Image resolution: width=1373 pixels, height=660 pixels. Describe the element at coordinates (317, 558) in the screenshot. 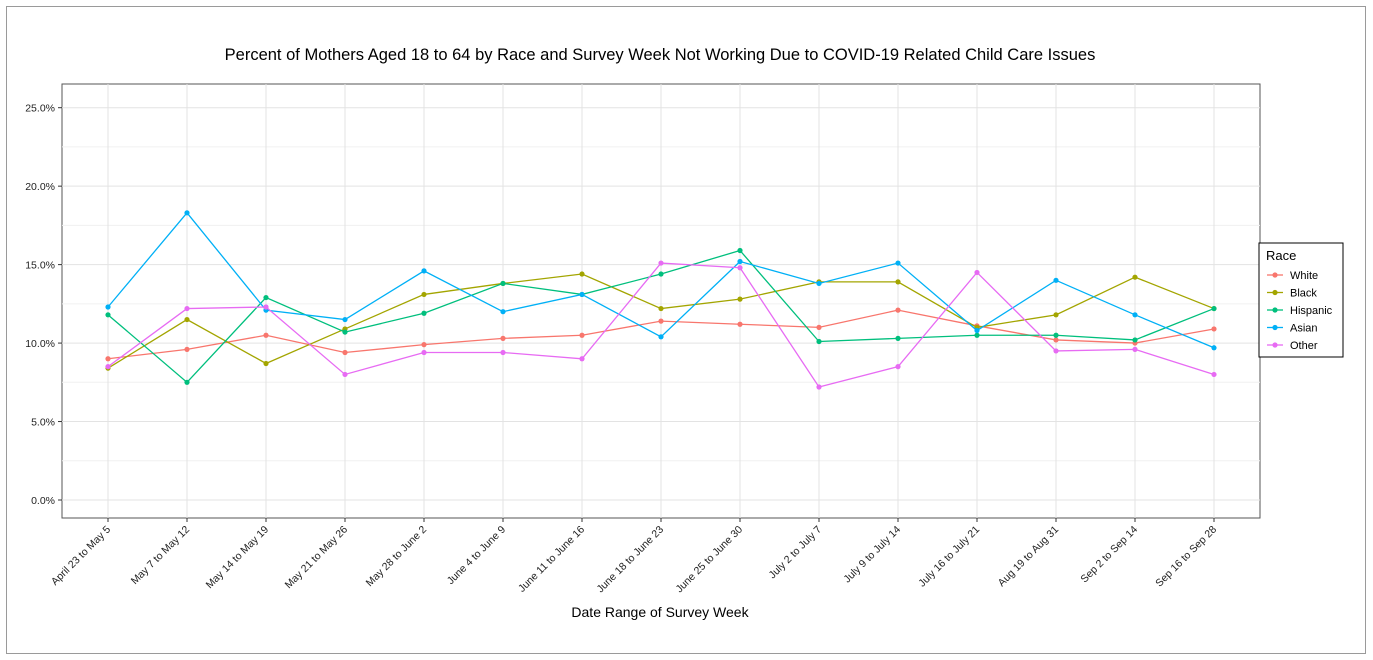

I see `x-tick-label: May 21 to May 26` at that location.